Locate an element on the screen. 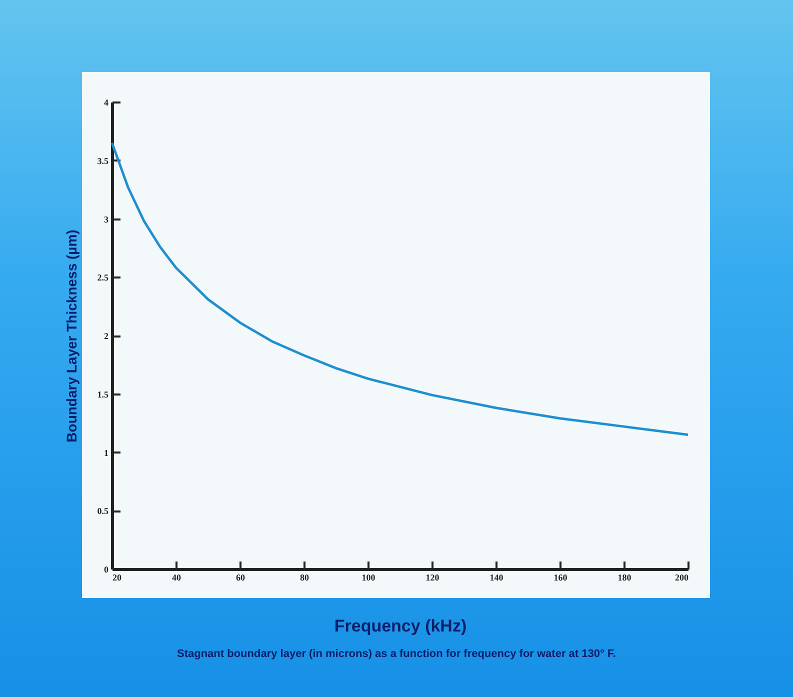  text: Stagnant boundary layer (in microns) as a function for frequency for water at 130° F. is located at coordinates (396, 654).